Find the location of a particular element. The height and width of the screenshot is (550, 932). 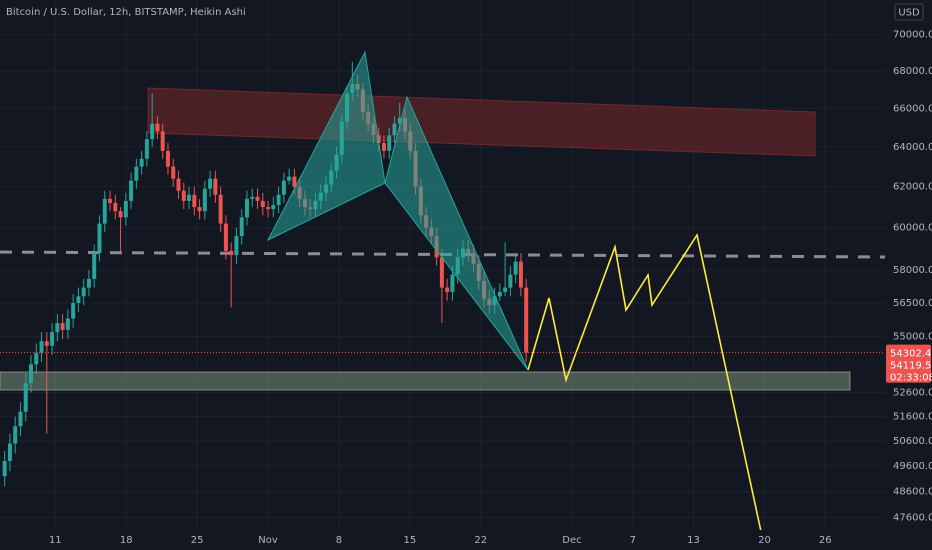

currency-box is located at coordinates (909, 12).